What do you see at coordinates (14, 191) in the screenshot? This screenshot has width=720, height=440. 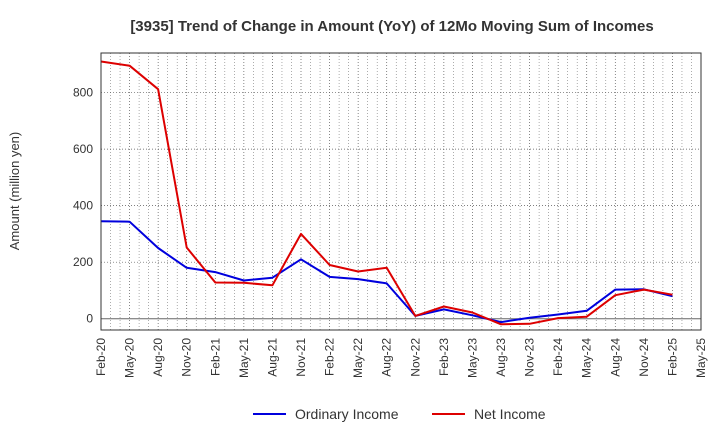 I see `y-axis-label: Amount (million yen)` at bounding box center [14, 191].